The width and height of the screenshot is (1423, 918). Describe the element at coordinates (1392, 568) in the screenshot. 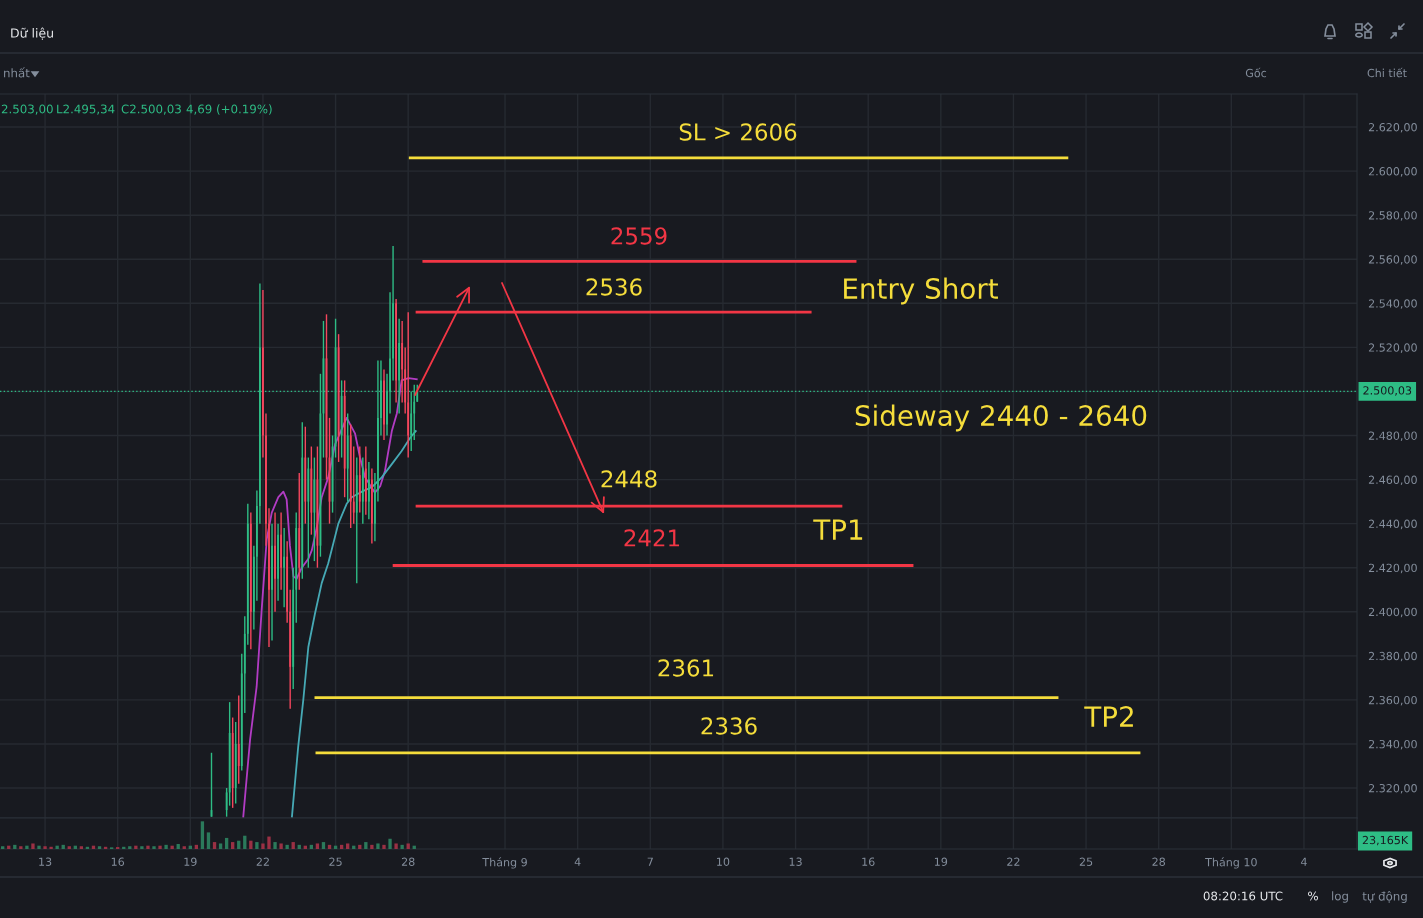

I see `y-tick-label: 2.420,00` at that location.